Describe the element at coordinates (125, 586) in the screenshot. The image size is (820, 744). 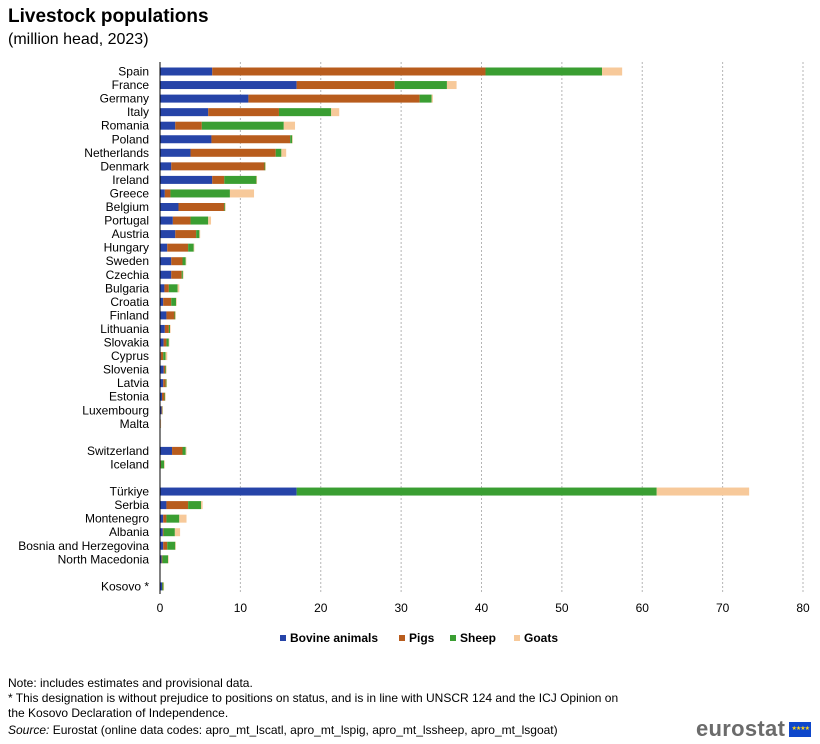
I see `category-label: Kosovo *` at that location.